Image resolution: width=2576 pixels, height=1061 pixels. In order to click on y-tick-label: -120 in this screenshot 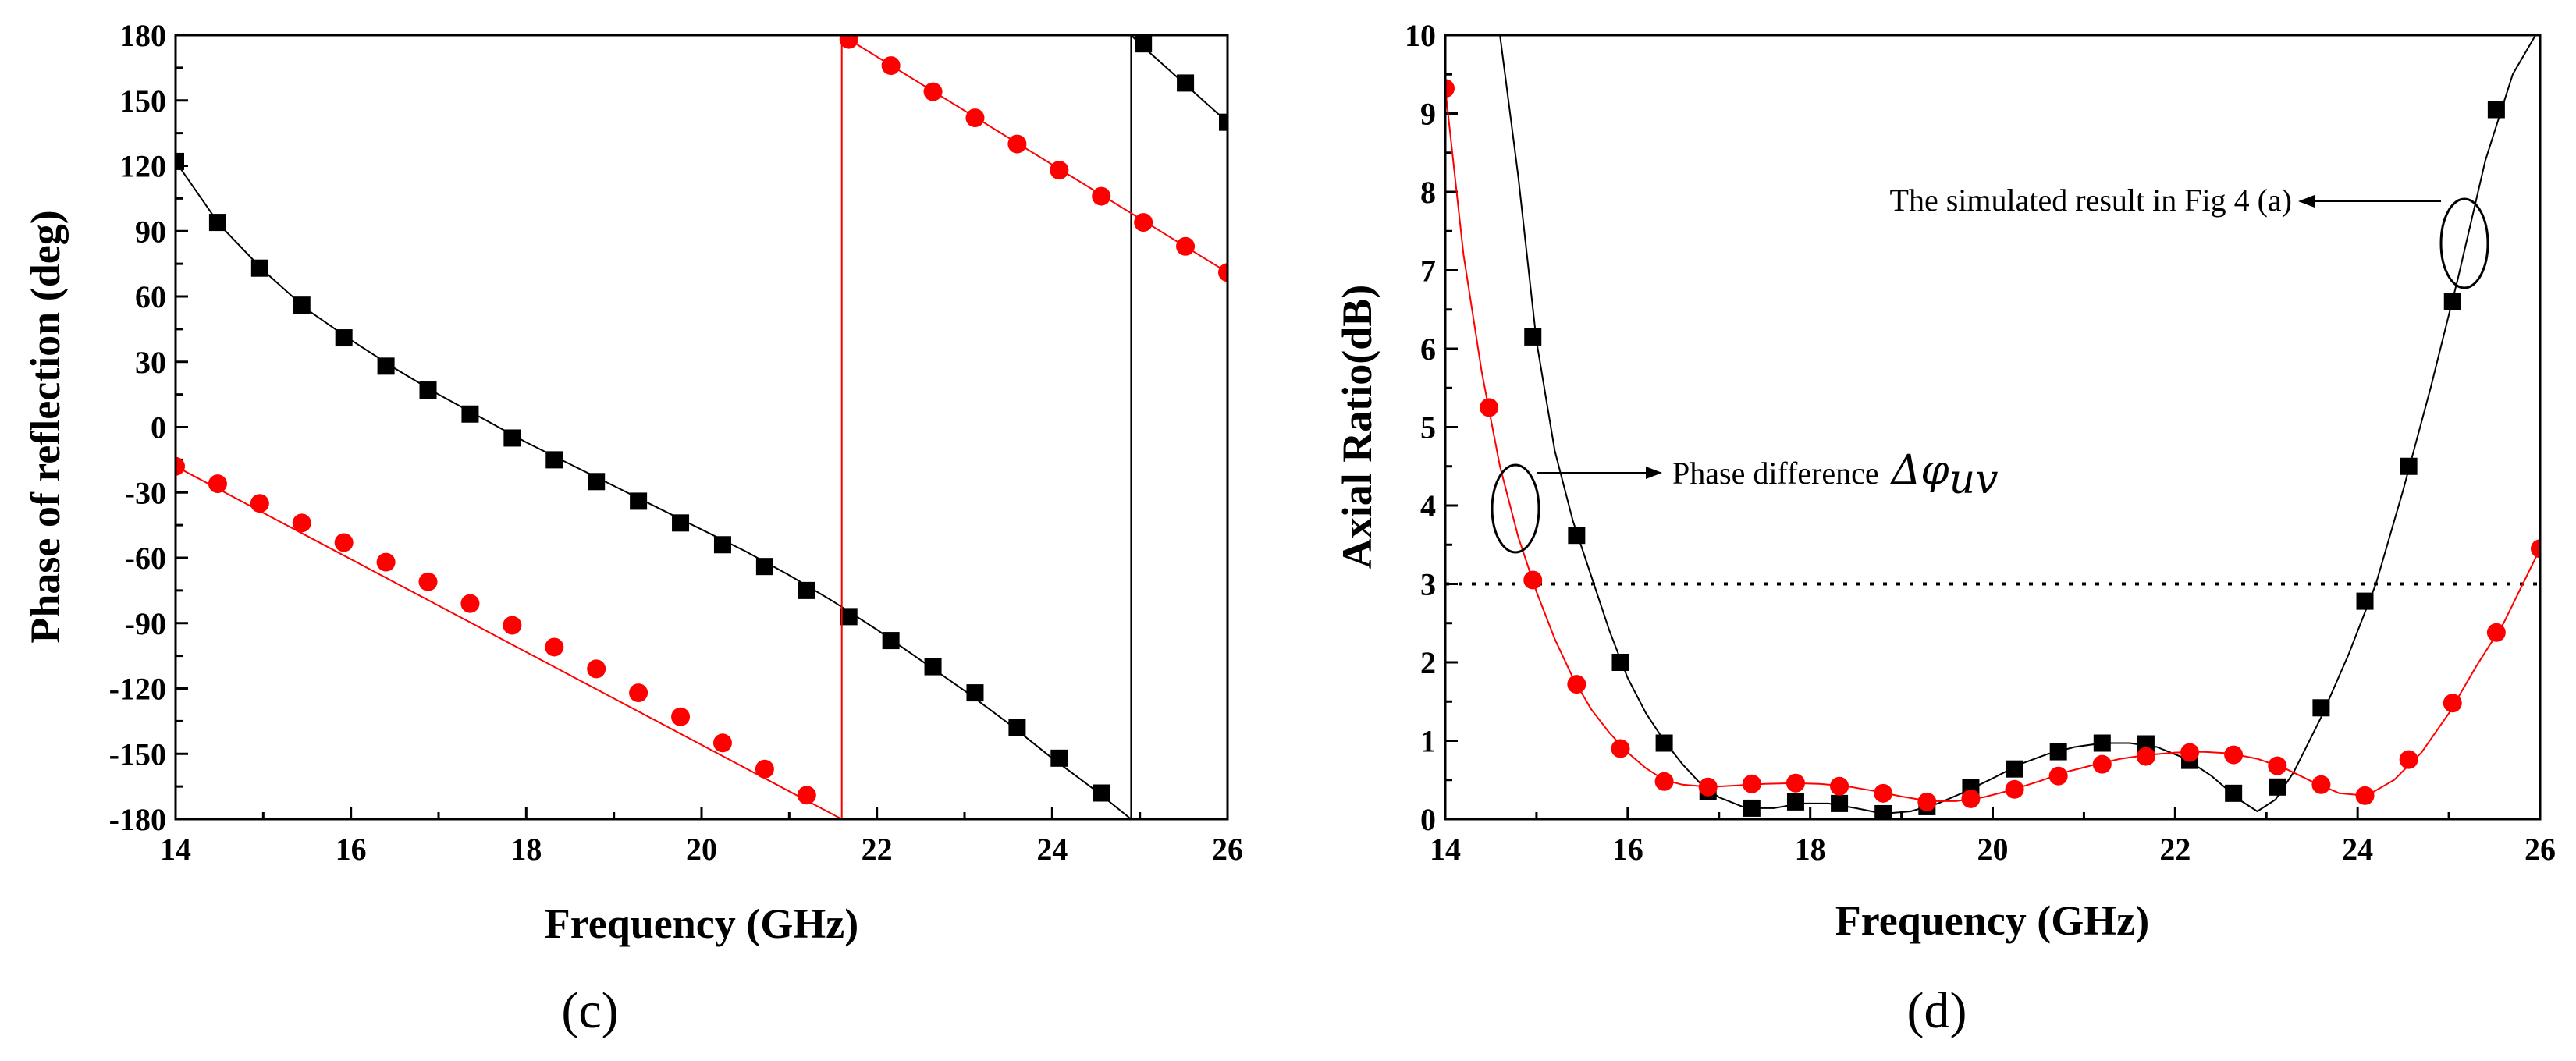, I will do `click(138, 689)`.